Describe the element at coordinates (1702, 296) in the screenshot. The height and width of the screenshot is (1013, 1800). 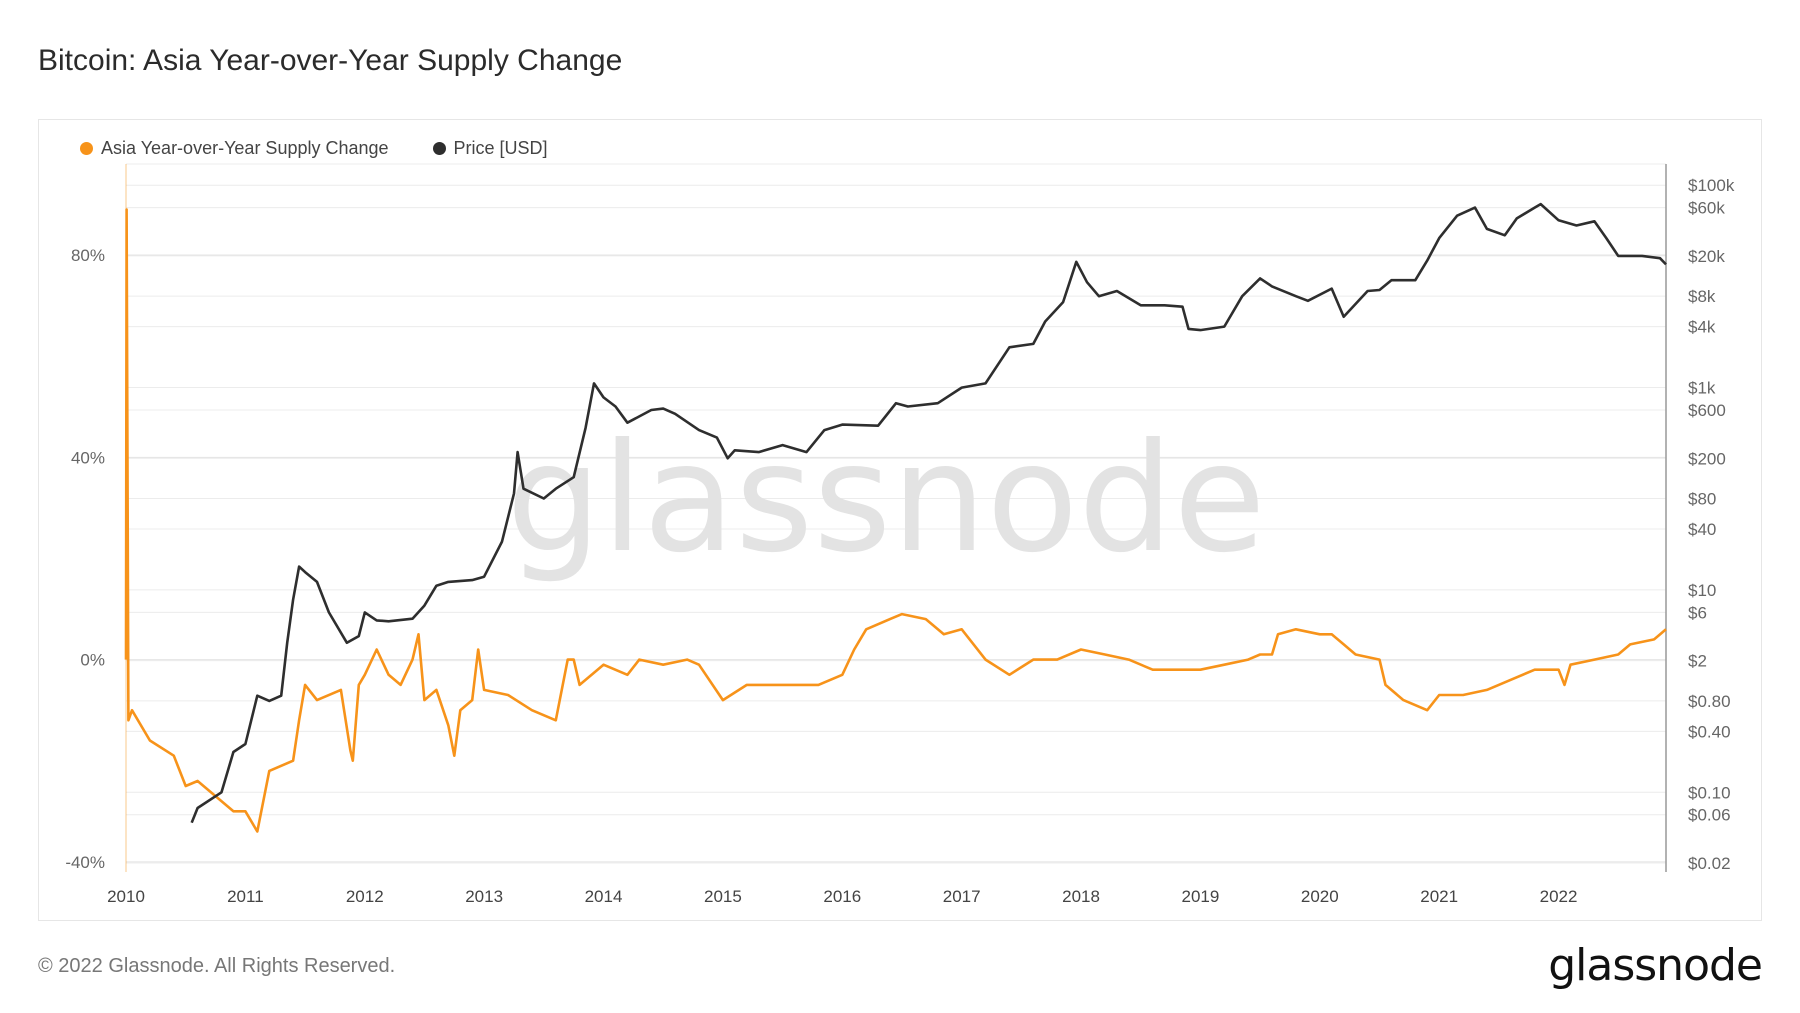
I see `right-axis-tick-label: $8k` at that location.